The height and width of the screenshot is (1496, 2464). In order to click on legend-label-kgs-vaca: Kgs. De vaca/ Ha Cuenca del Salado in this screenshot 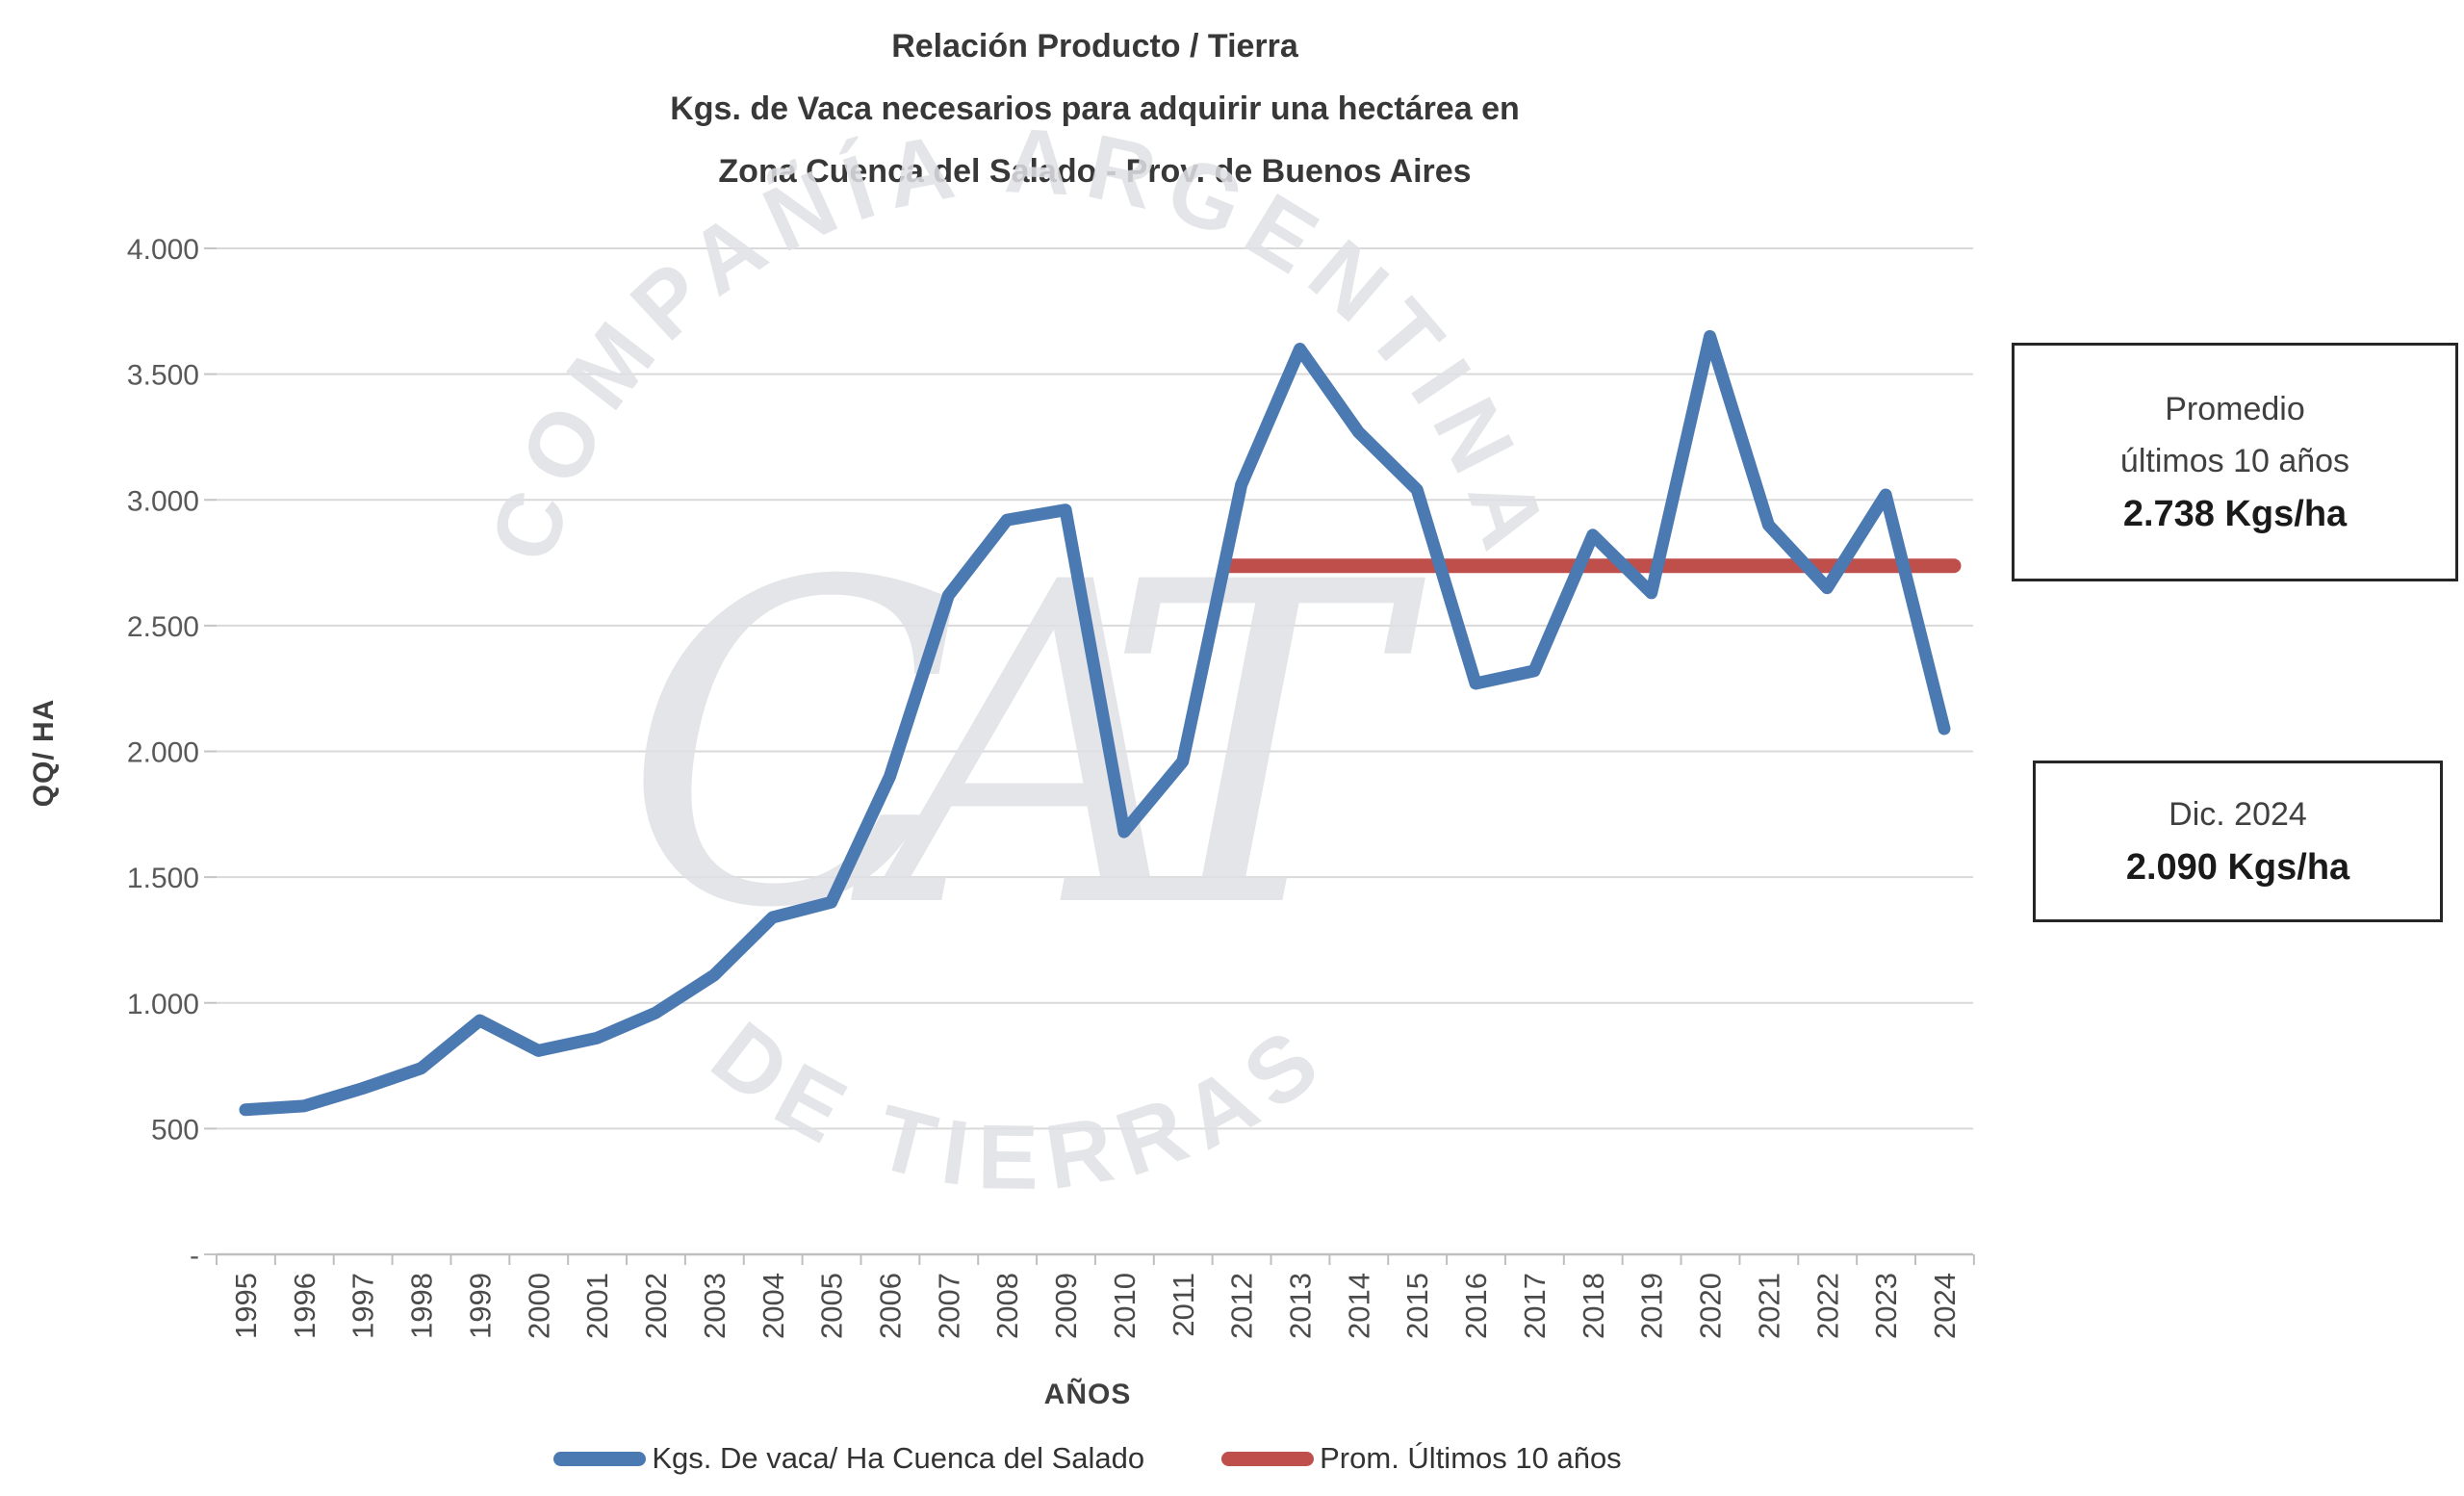, I will do `click(898, 1458)`.